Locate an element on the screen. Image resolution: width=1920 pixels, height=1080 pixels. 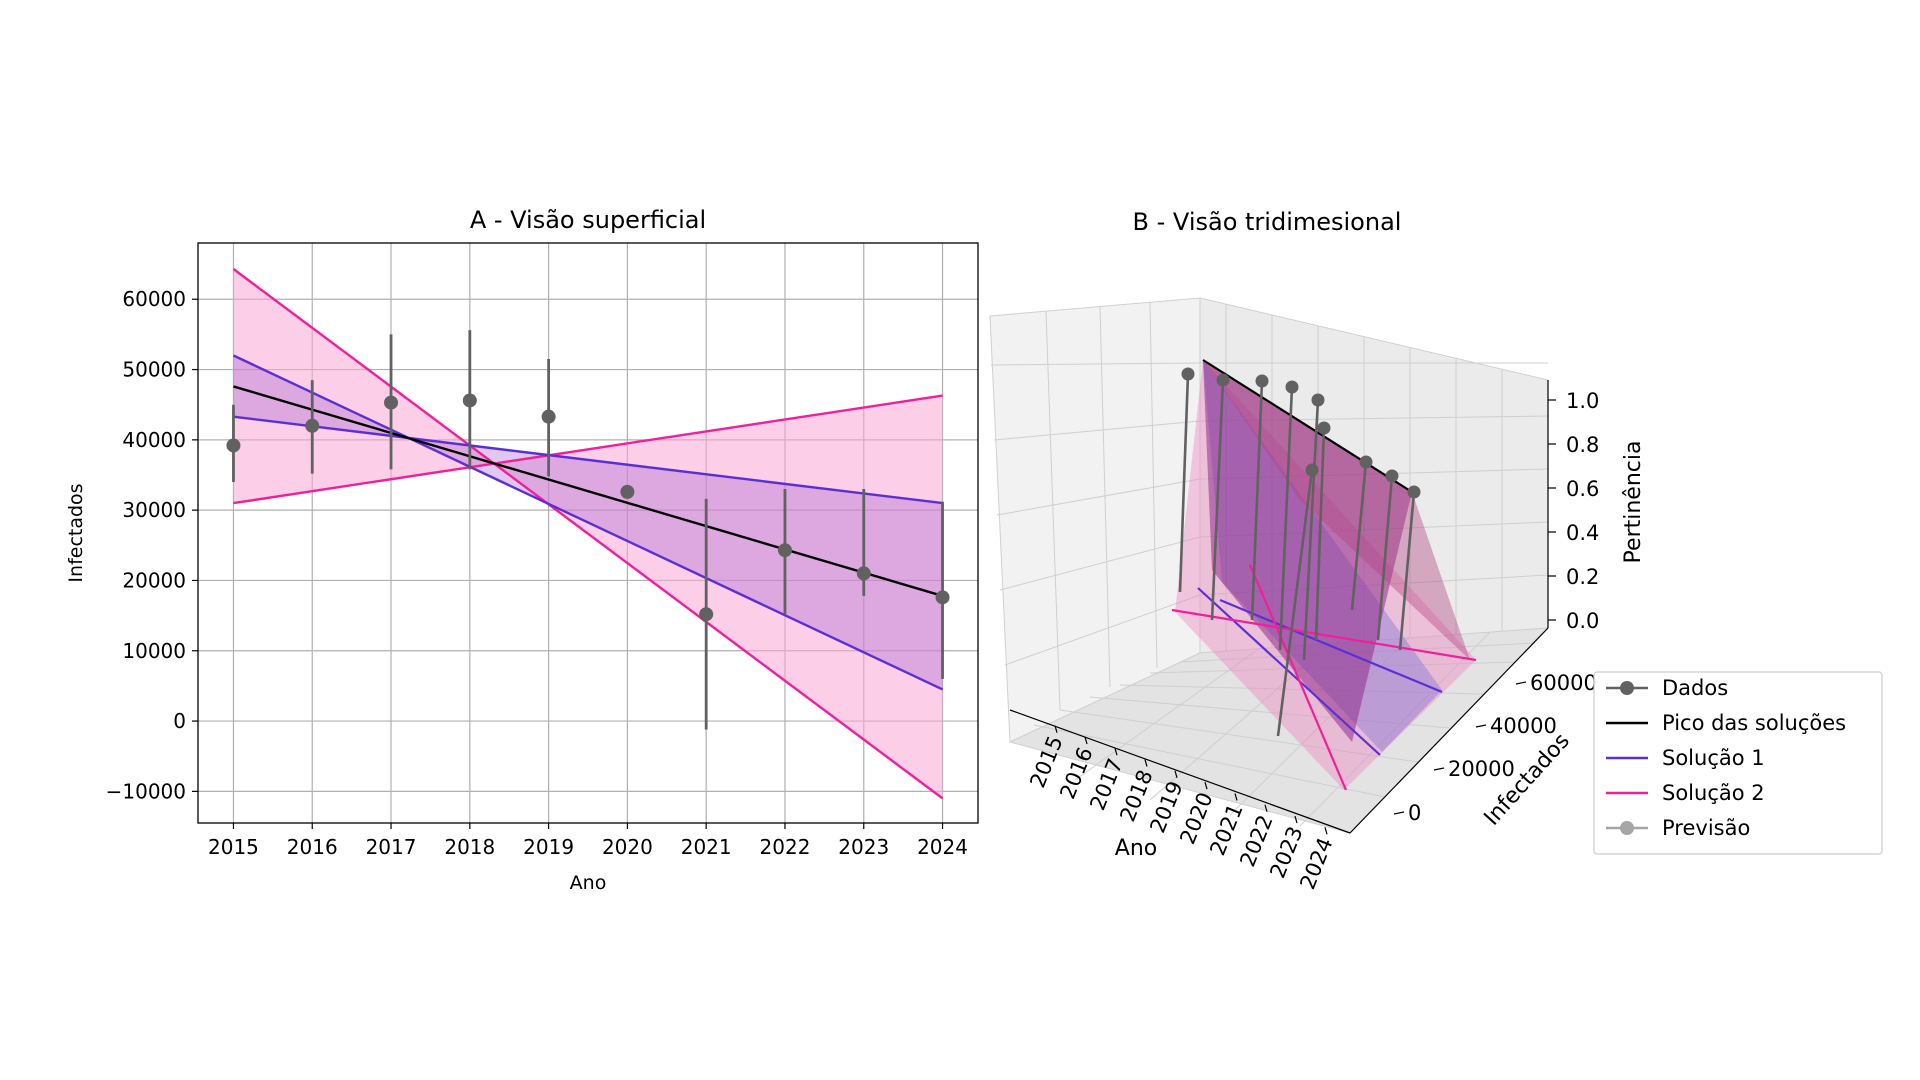
y3d-tick-label: 60000 is located at coordinates (1563, 683).